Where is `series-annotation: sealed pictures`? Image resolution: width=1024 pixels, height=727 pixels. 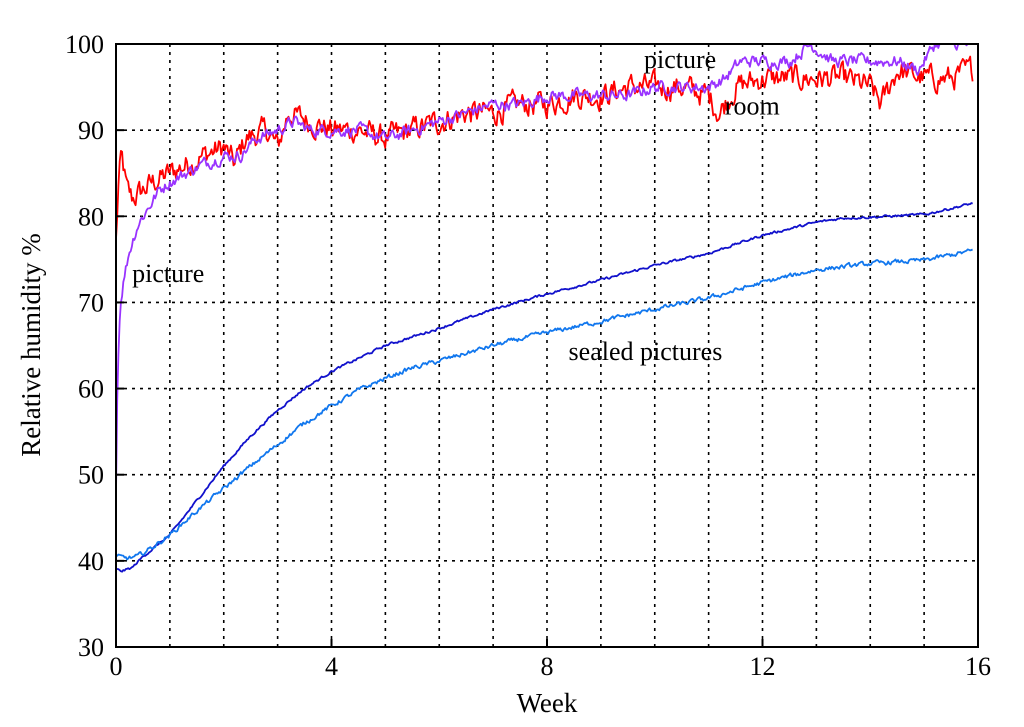
series-annotation: sealed pictures is located at coordinates (646, 351).